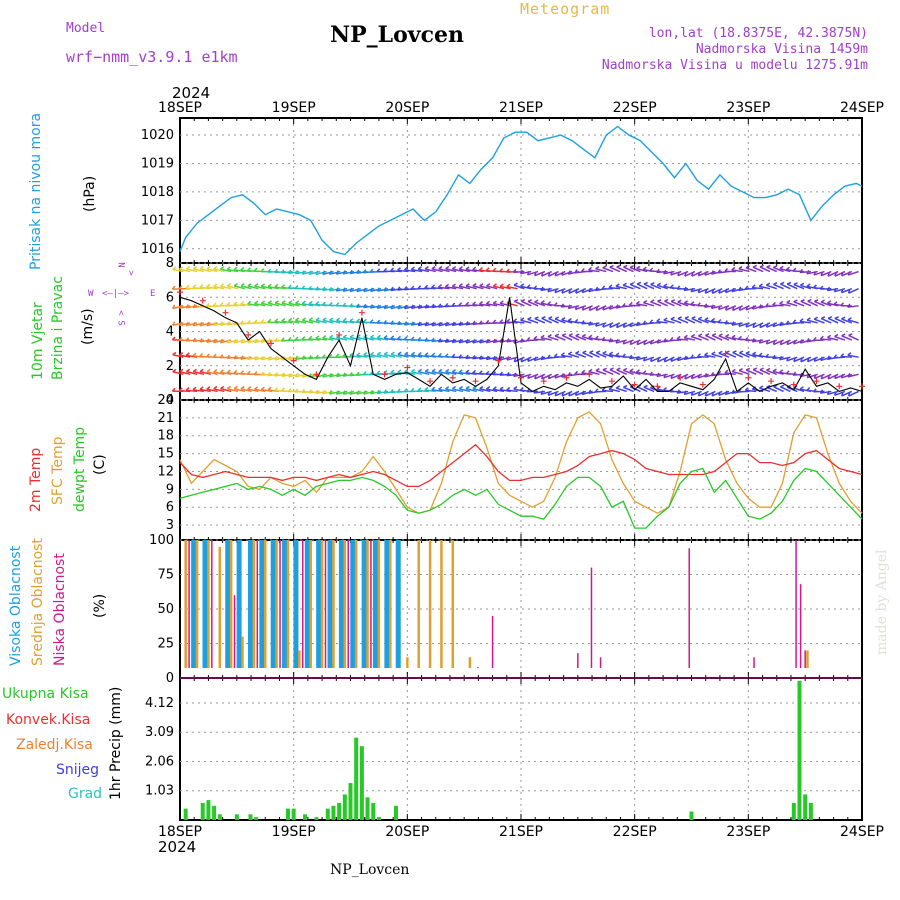 This screenshot has width=900, height=900. Describe the element at coordinates (262, 604) in the screenshot. I see `cloud-high-bar` at that location.